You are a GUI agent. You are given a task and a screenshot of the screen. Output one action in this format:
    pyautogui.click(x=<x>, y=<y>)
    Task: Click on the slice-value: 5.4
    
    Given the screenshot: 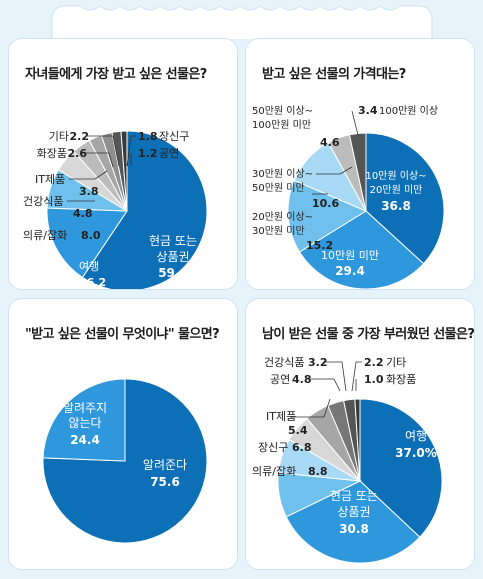 What is the action you would take?
    pyautogui.click(x=298, y=430)
    